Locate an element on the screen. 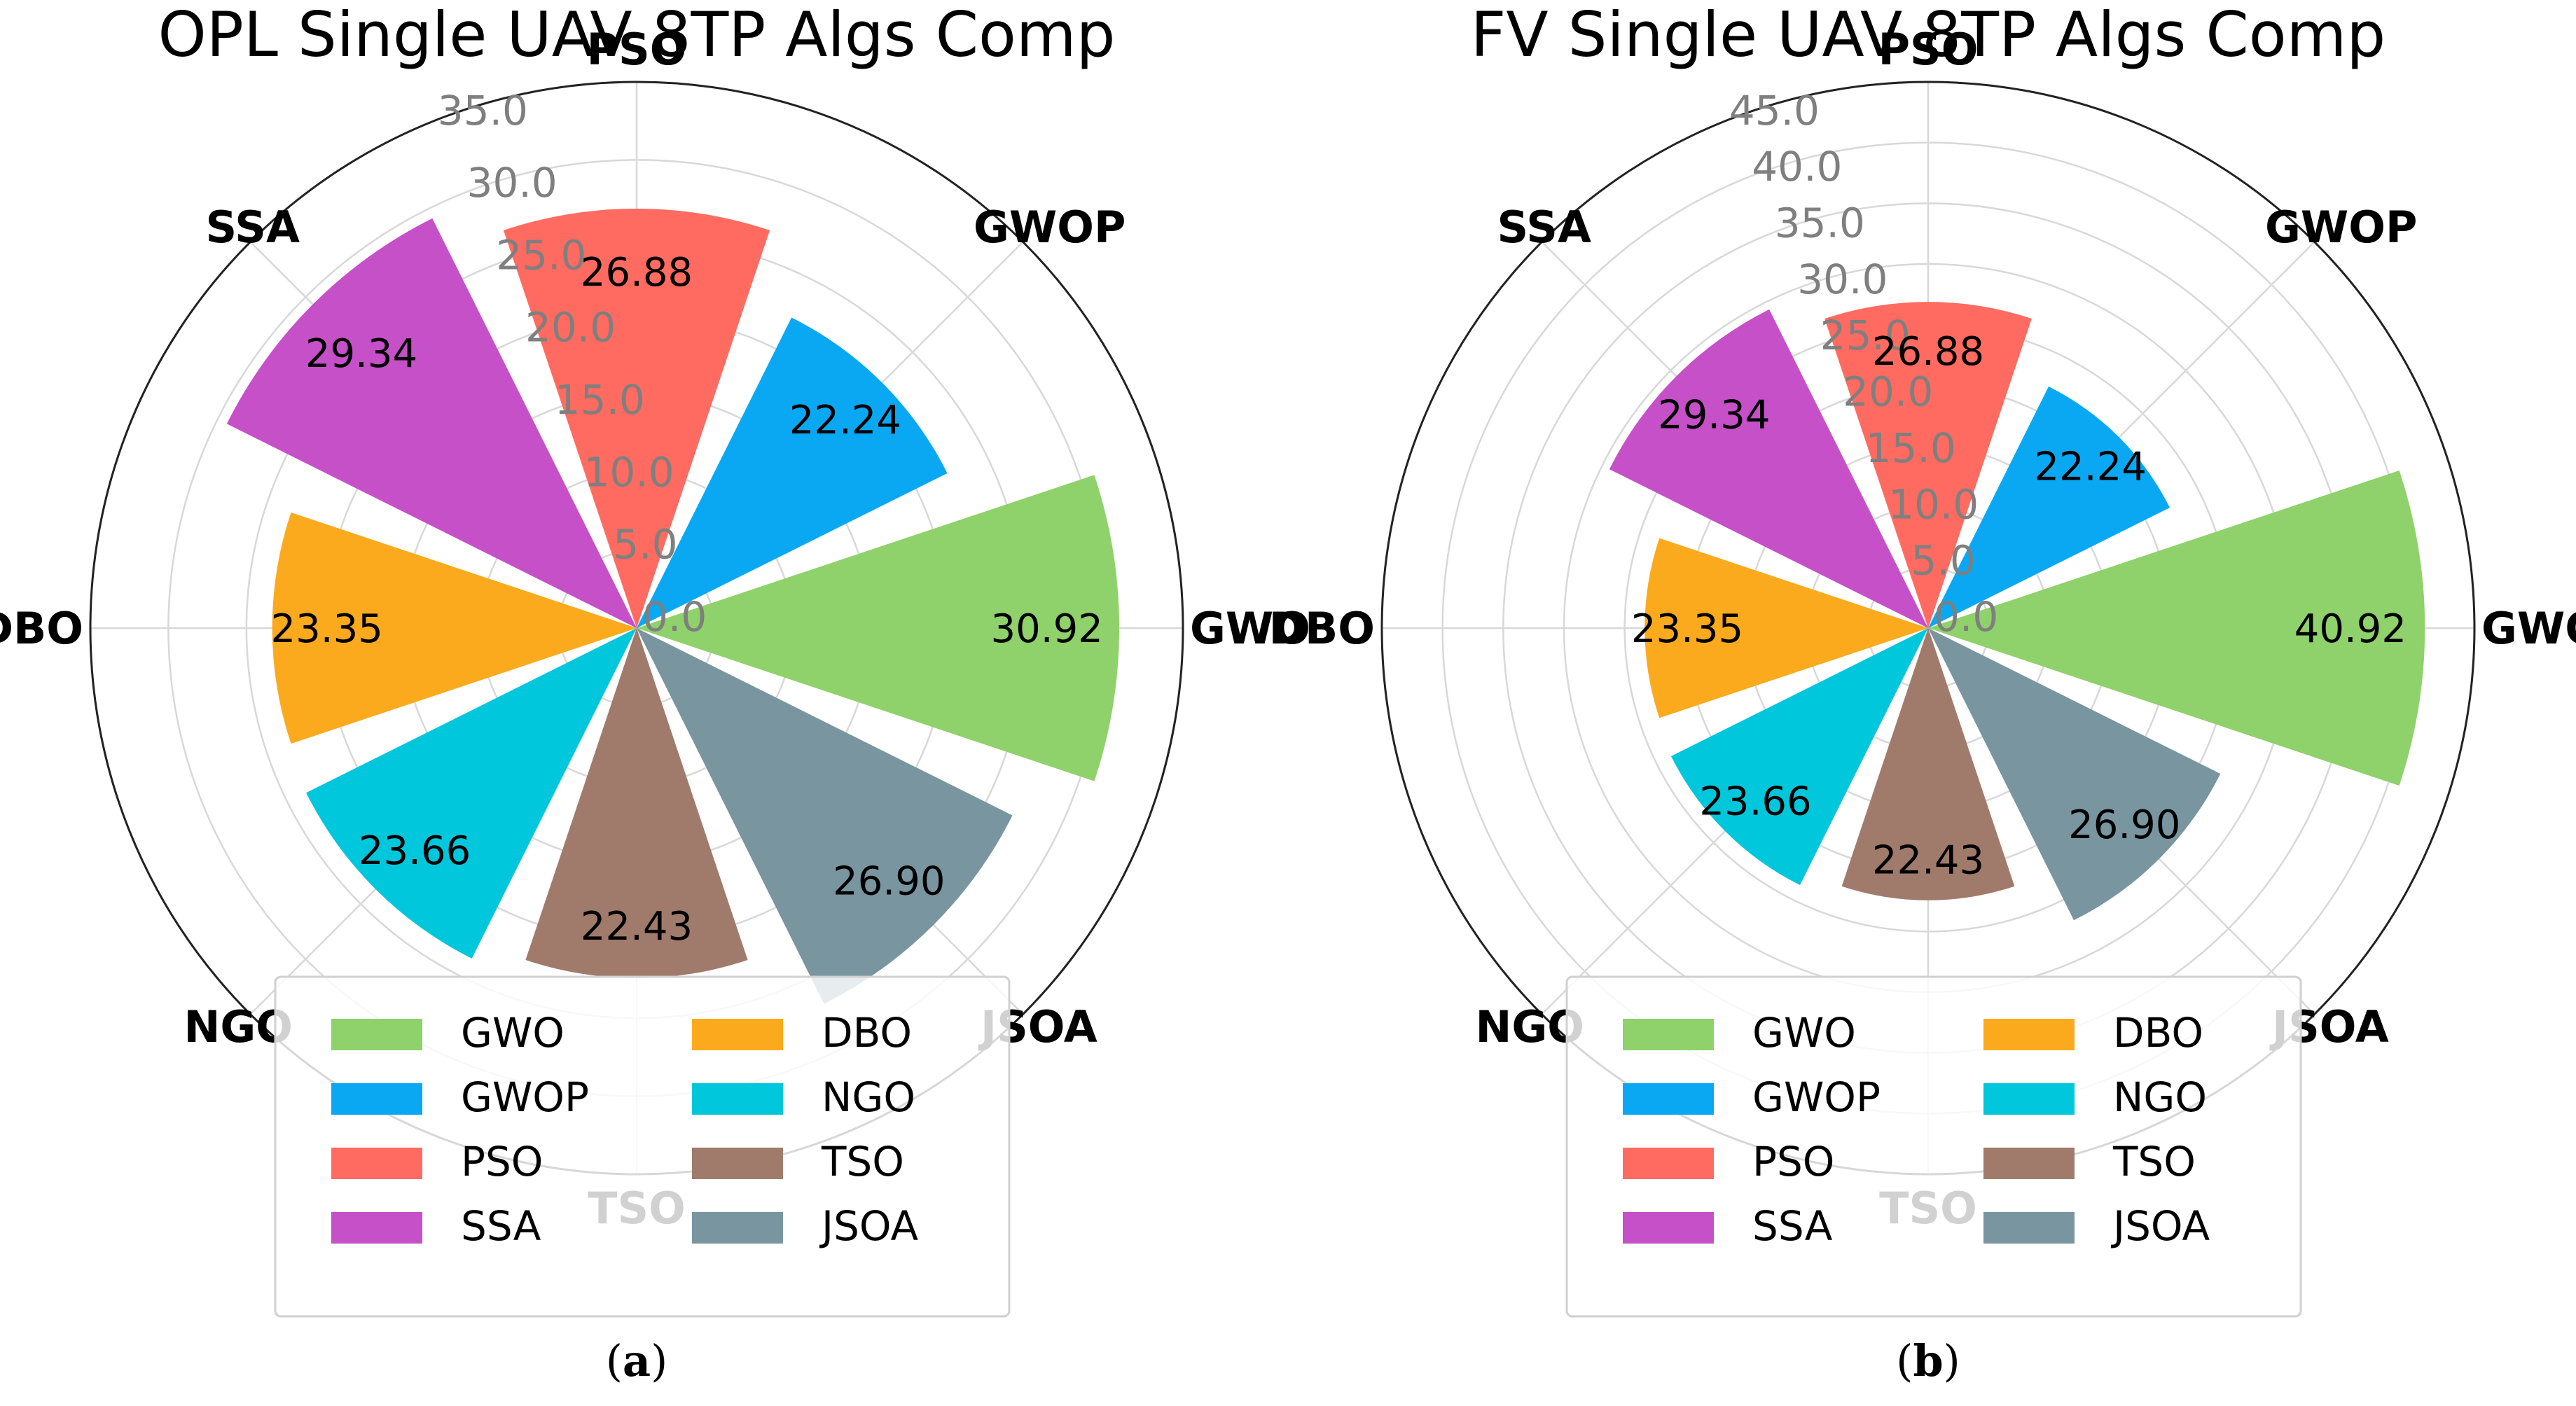 Image resolution: width=2576 pixels, height=1406 pixels. radial-tick-label: 45.0 is located at coordinates (1774, 111).